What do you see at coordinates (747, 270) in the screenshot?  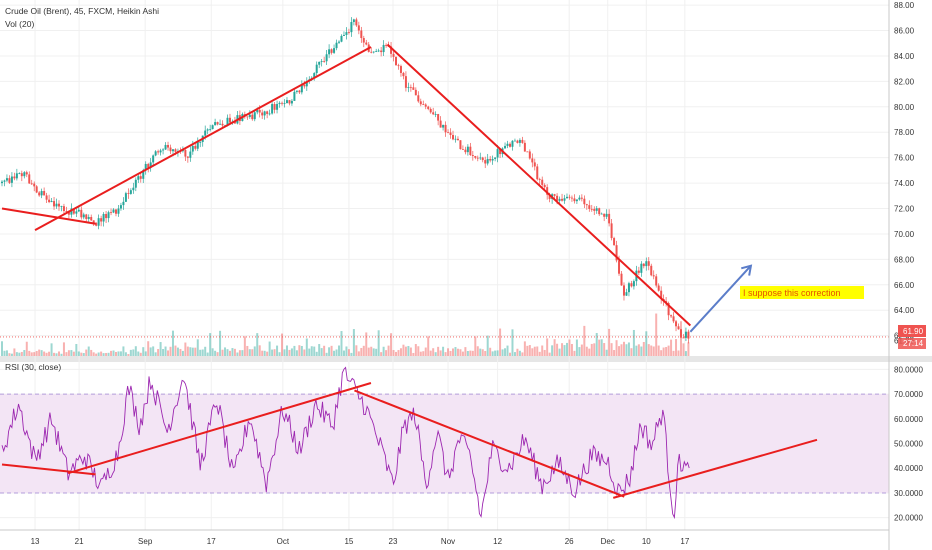 I see `projection-arrow-head` at bounding box center [747, 270].